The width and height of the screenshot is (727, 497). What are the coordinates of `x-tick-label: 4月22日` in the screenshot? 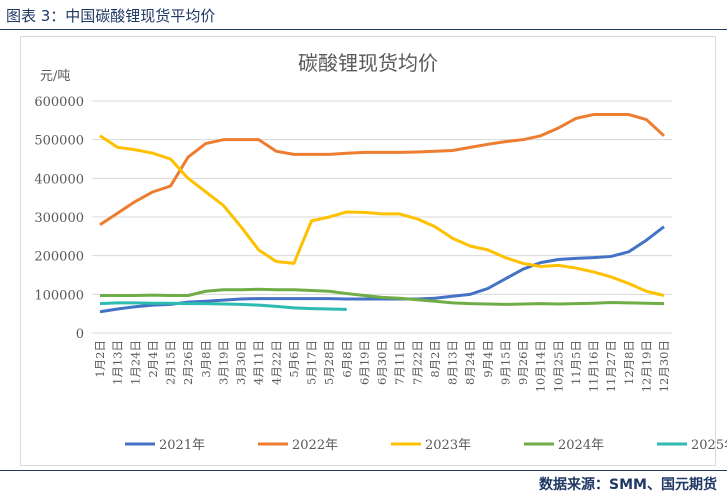 It's located at (276, 362).